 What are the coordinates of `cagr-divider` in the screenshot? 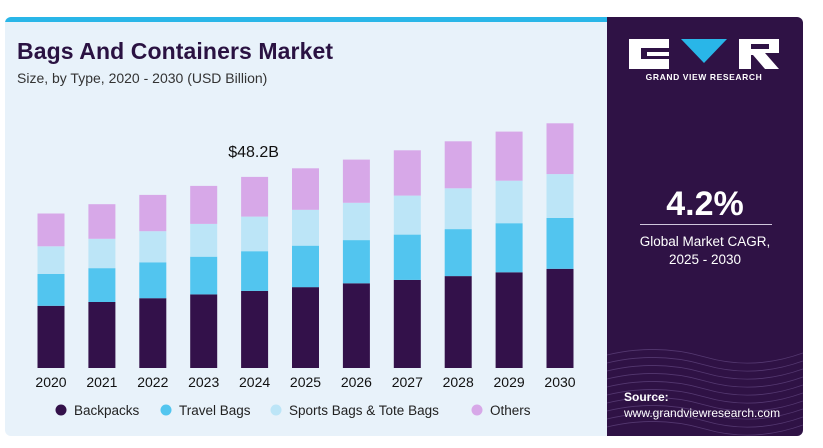 It's located at (706, 224).